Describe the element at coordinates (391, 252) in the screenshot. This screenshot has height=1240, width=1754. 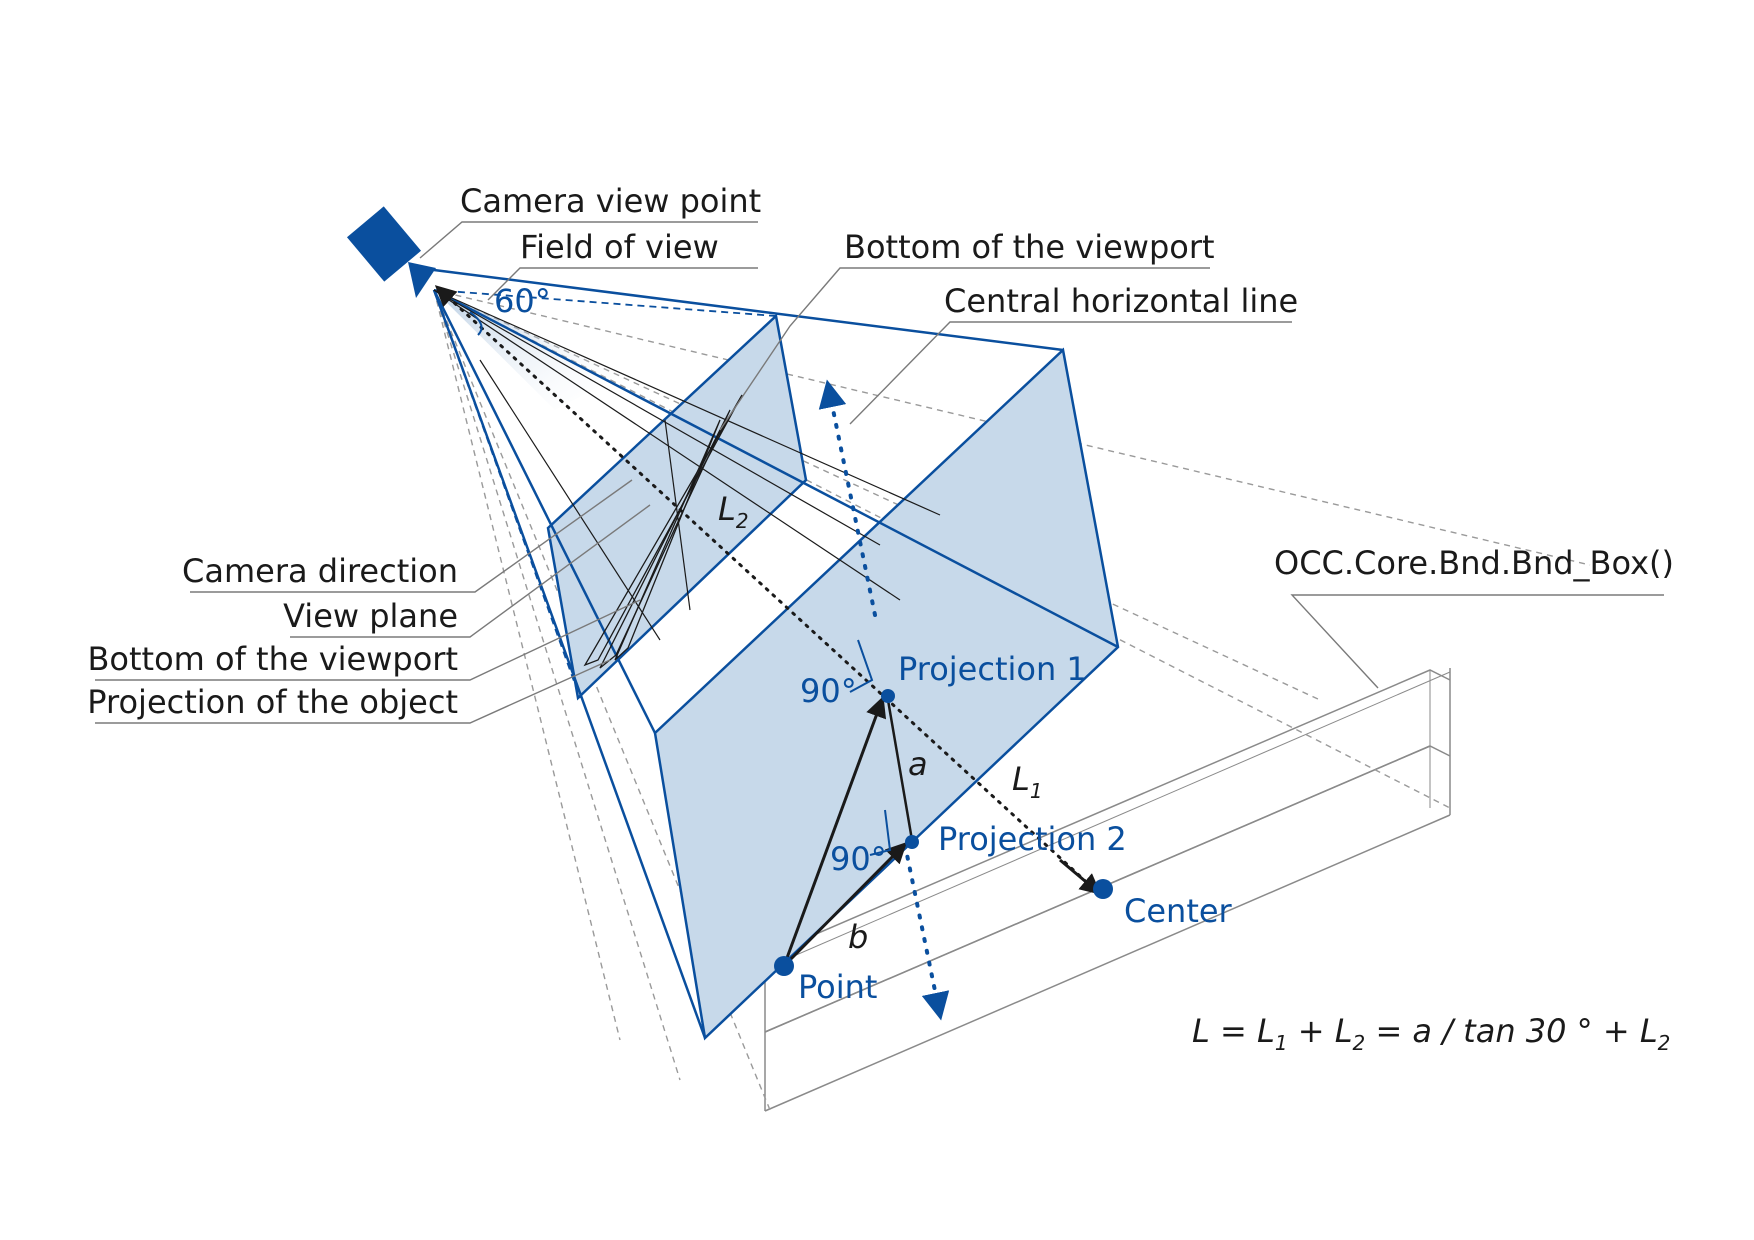
I see `camera-icon` at that location.